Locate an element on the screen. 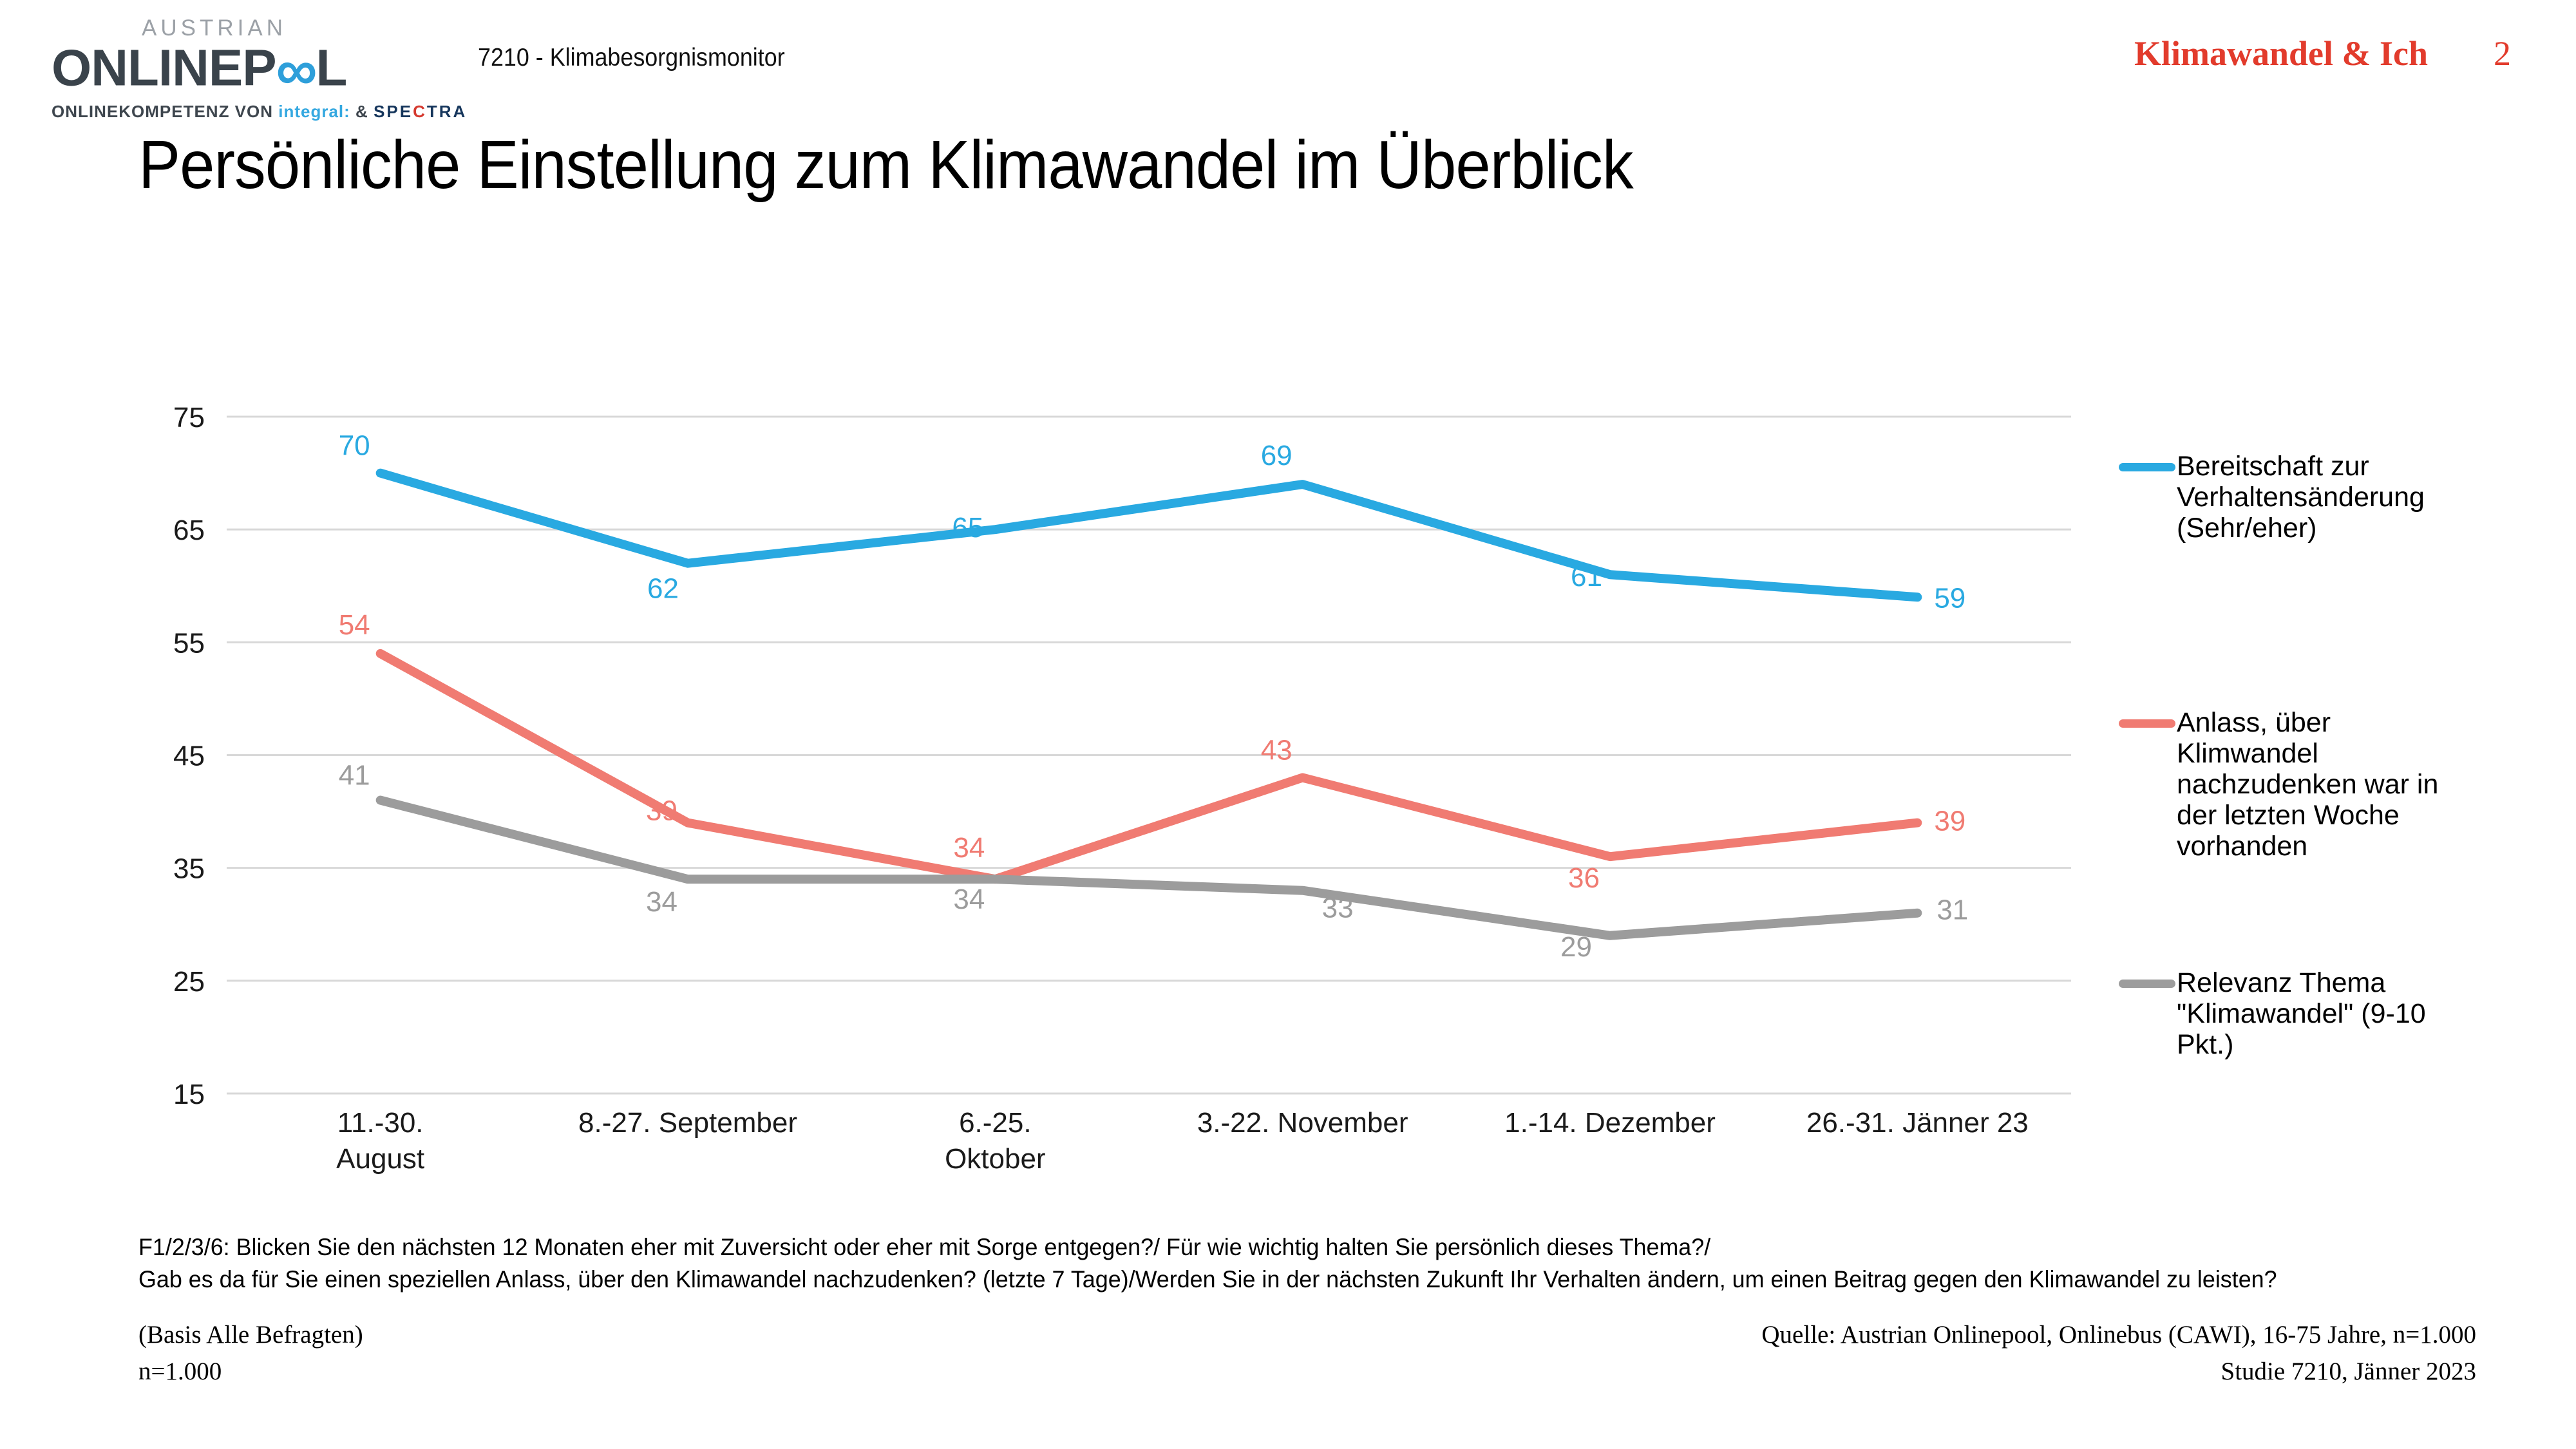  x-tick-label: 8.-27. September is located at coordinates (687, 1123).